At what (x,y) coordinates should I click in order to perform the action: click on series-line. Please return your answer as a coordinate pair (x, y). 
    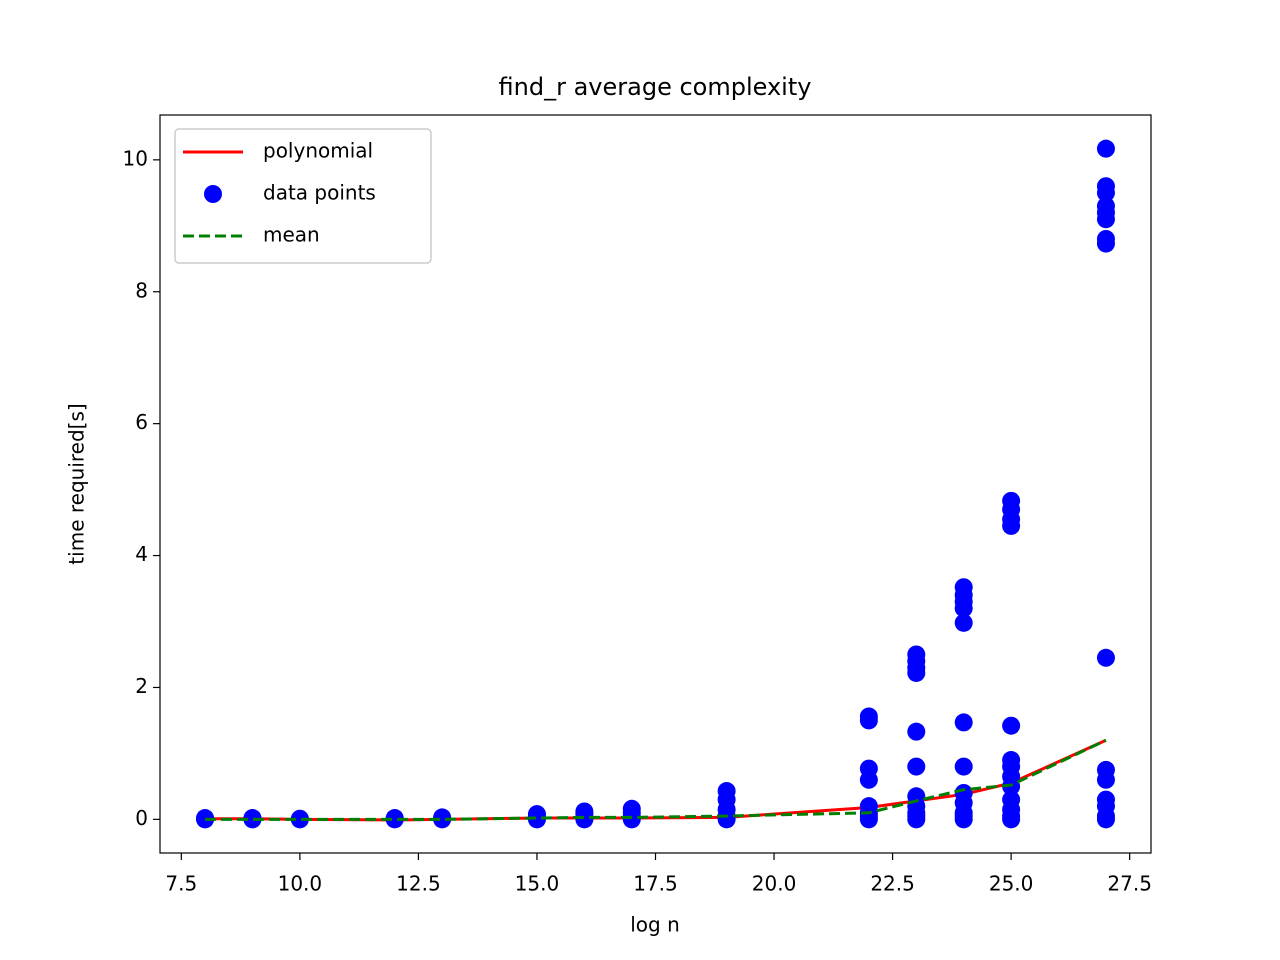
    Looking at the image, I should click on (656, 779).